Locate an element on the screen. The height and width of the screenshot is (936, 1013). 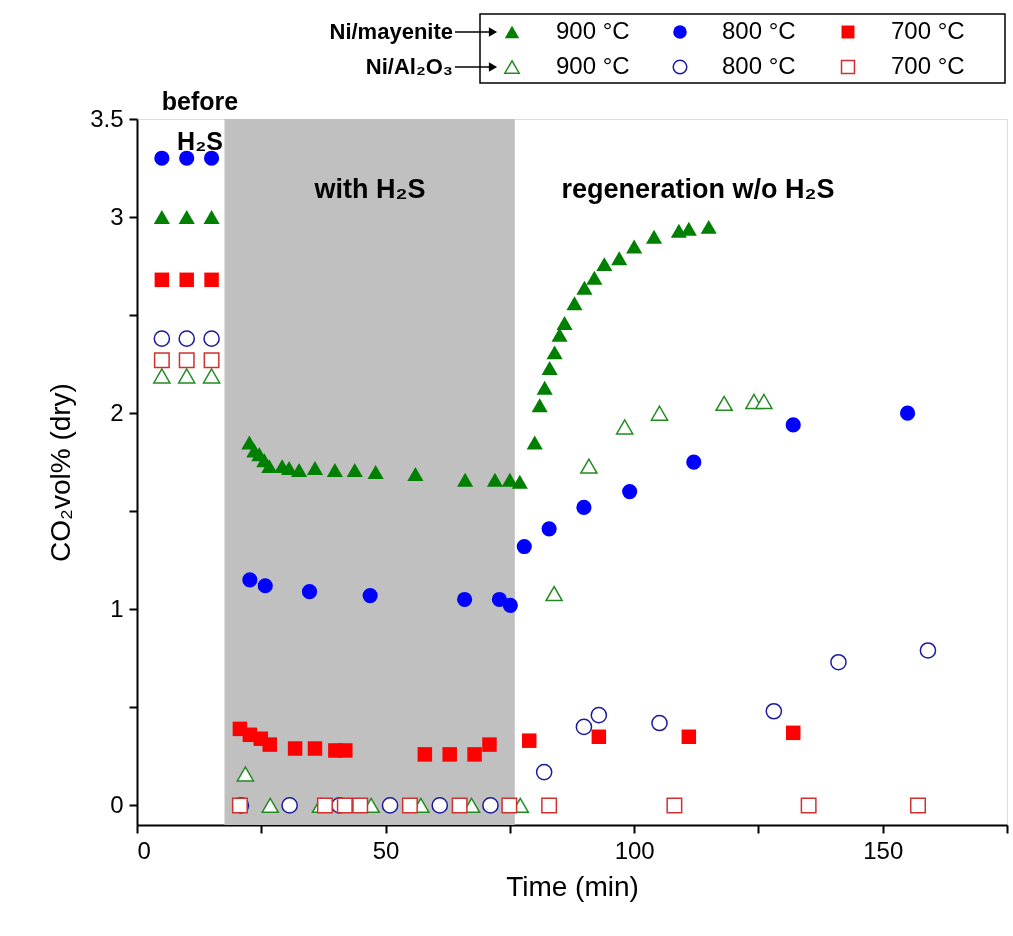
x-axis-title: Time (min) is located at coordinates (572, 886).